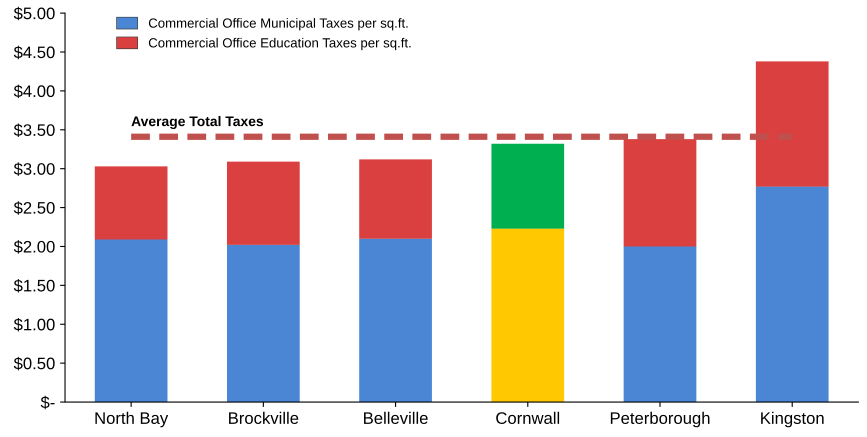 This screenshot has width=867, height=437. I want to click on y-tick-label: $0.50, so click(34, 363).